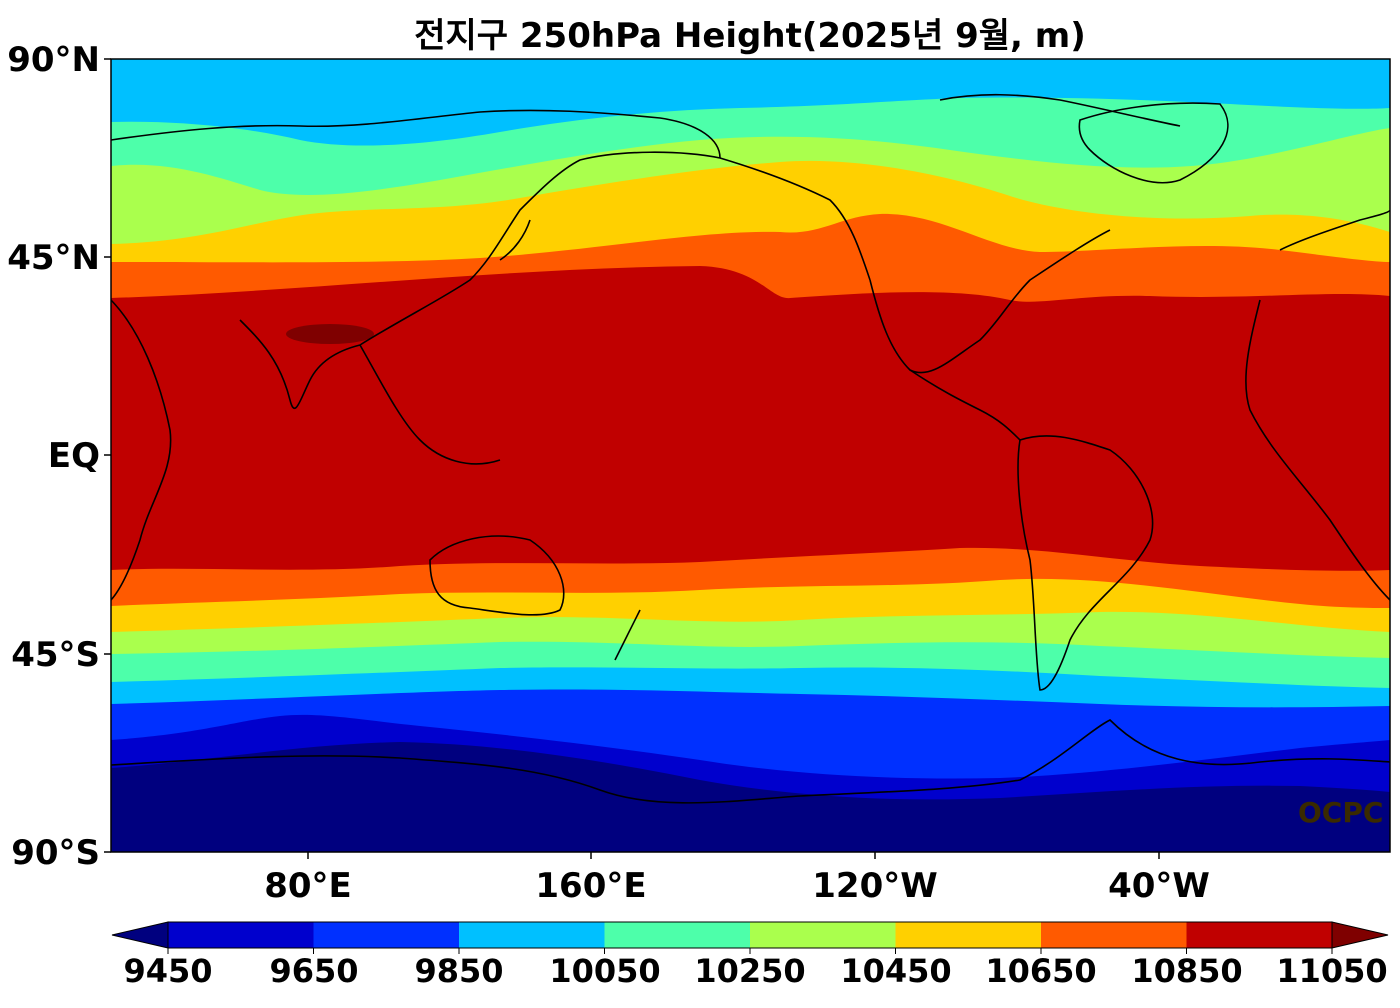  I want to click on coast-india, so click(300, 364).